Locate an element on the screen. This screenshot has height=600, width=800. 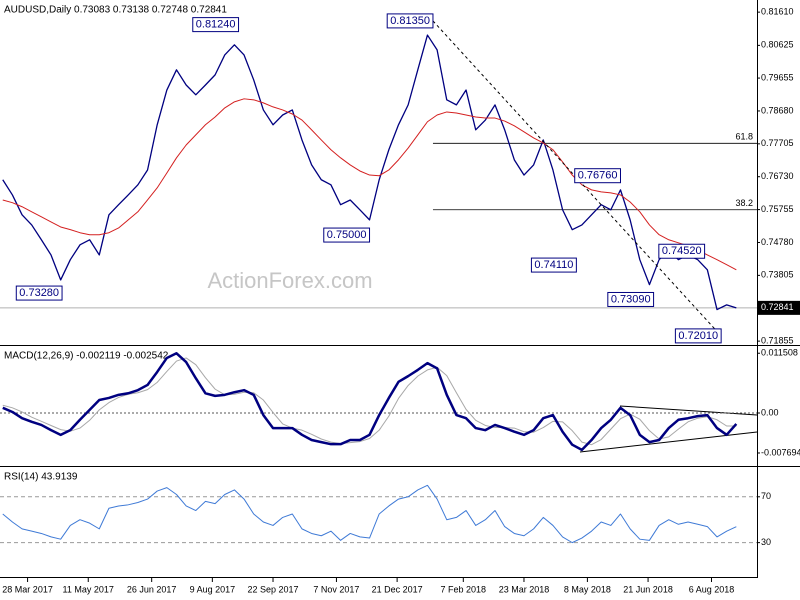
level-label: 38.2 is located at coordinates (744, 203).